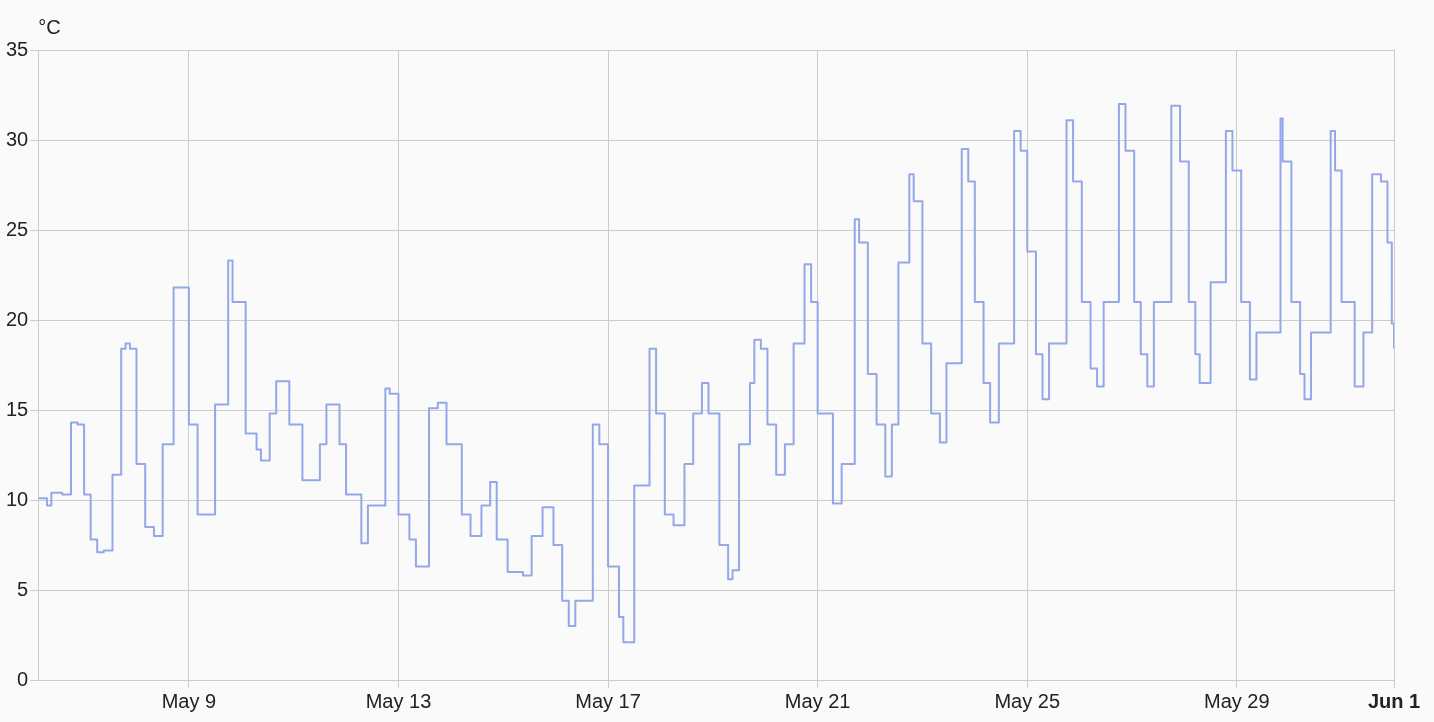 This screenshot has width=1434, height=722. Describe the element at coordinates (1394, 700) in the screenshot. I see `x-tick-label: Jun 1` at that location.